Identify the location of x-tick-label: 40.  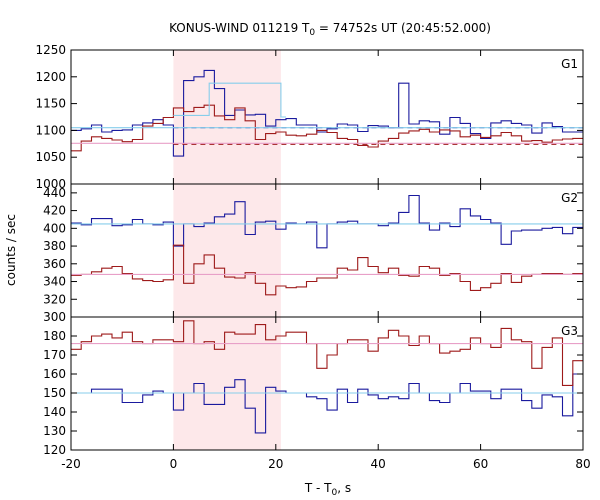
(378, 464).